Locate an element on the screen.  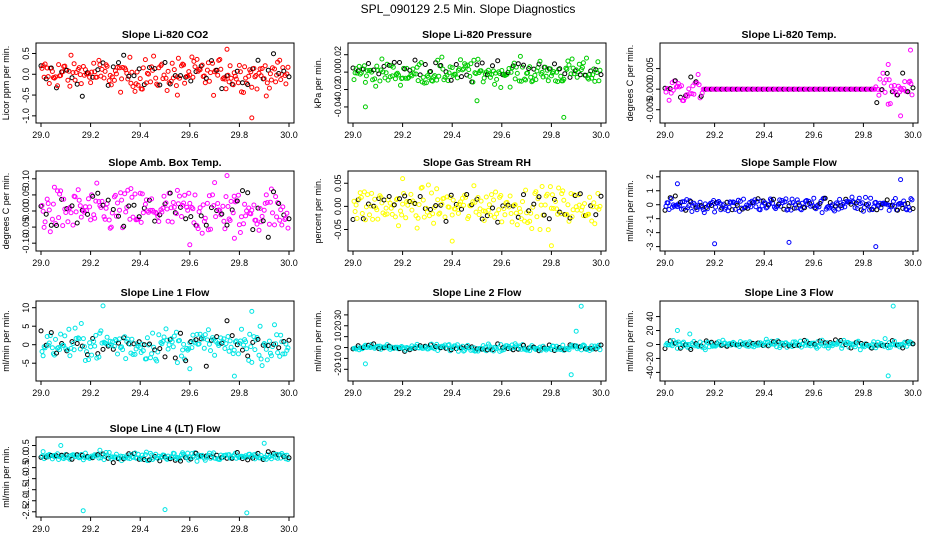
y-tick-label: 10 is located at coordinates (26, 308).